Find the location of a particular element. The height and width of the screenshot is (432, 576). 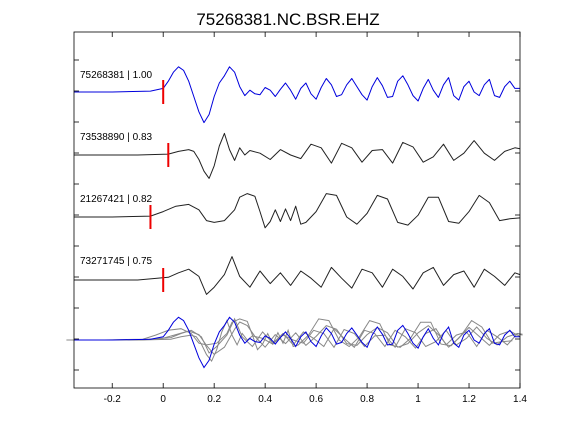

x-tick-label-4: 0.6 is located at coordinates (316, 399).